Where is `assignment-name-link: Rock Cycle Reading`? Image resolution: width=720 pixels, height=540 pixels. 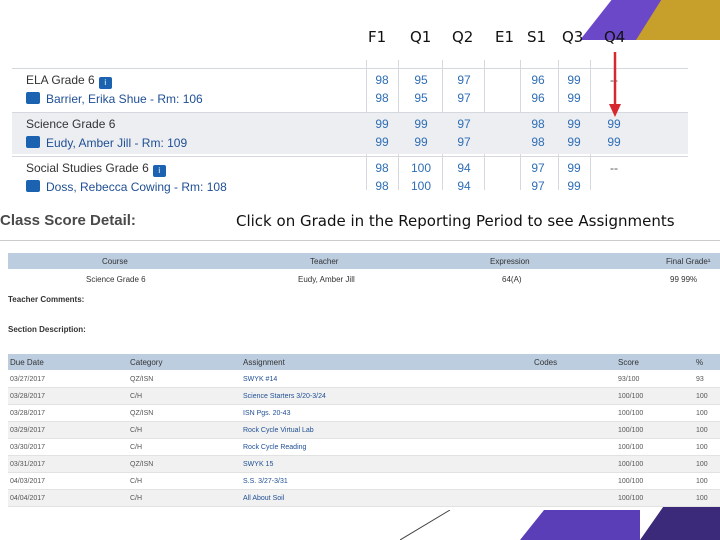
assignment-name-link: Rock Cycle Reading is located at coordinates (275, 447).